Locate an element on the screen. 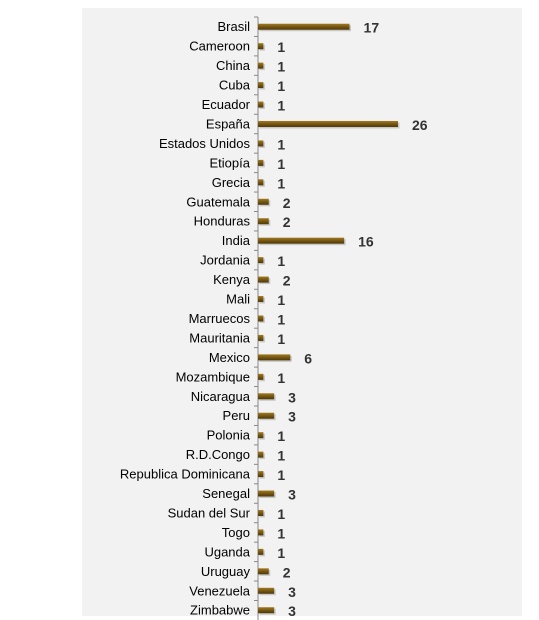 This screenshot has width=539, height=620. category-label: Cameroon is located at coordinates (219, 46).